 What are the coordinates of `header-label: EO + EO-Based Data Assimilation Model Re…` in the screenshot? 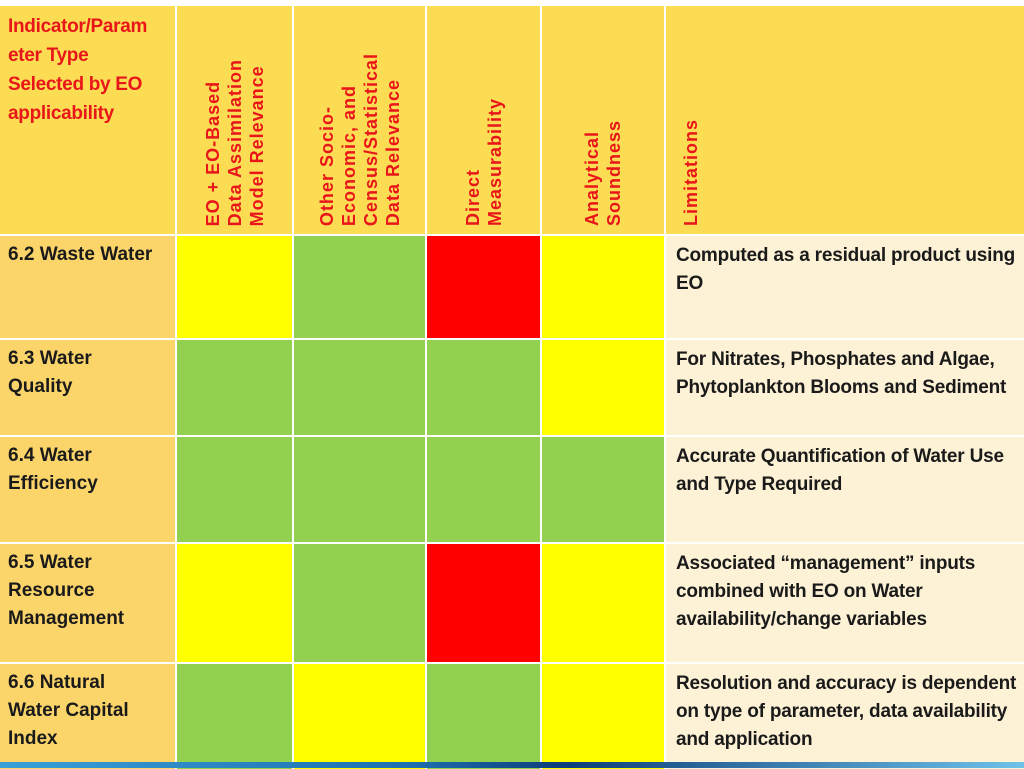 It's located at (234, 142).